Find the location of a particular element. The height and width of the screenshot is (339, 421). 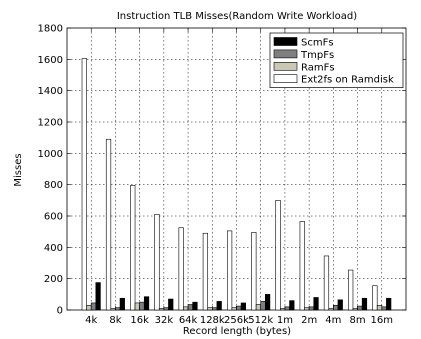

y-tick-label: 1200 is located at coordinates (50, 123).